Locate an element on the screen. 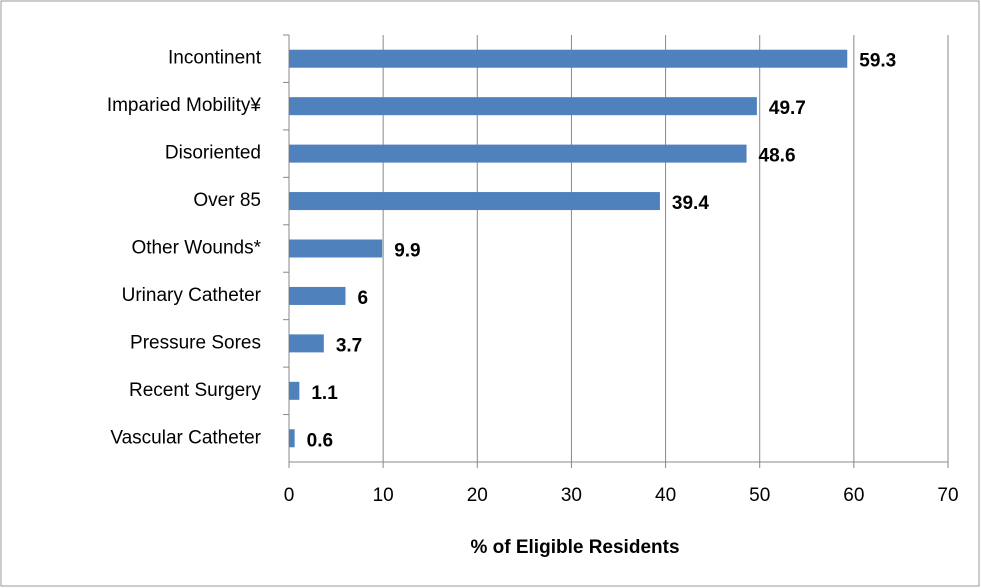 This screenshot has height=588, width=981. x-tick-label: 30 is located at coordinates (571, 495).